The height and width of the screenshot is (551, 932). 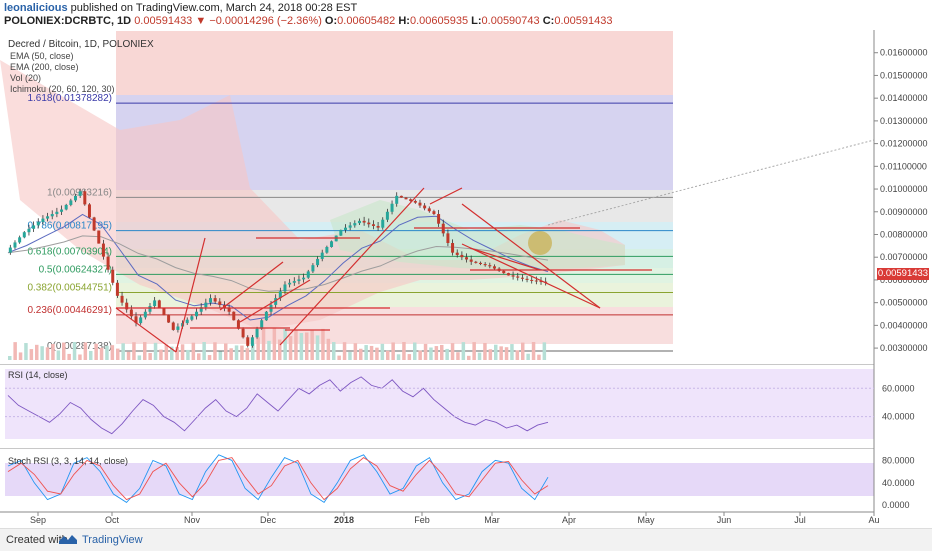 What do you see at coordinates (62, 89) in the screenshot?
I see `legend-line: Ichimoku (20, 60, 120, 30)` at bounding box center [62, 89].